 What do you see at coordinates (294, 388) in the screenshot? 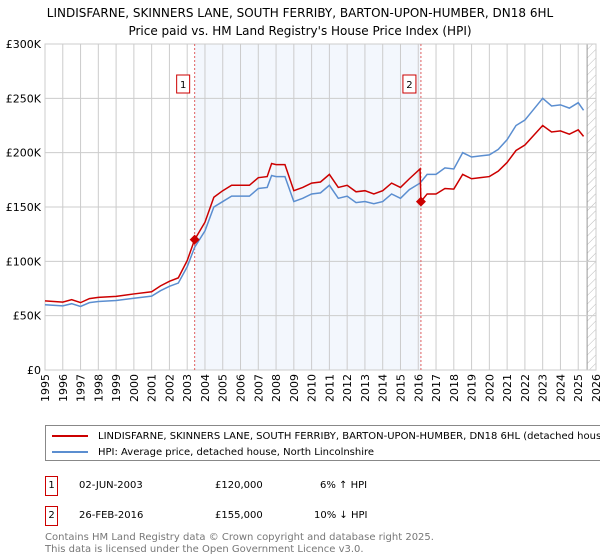
I see `x-tick-label: 2009` at bounding box center [294, 388].